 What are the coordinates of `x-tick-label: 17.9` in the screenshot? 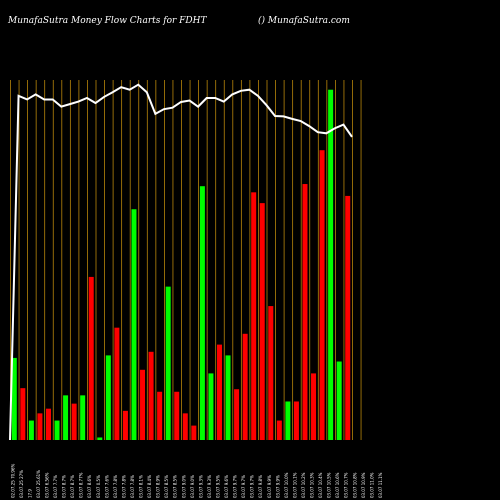 It's located at (29, 493).